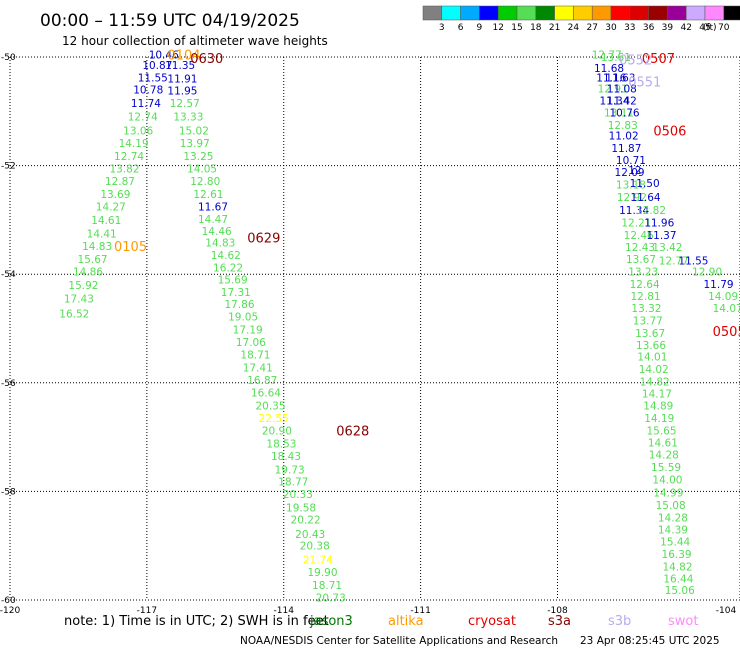  I want to click on swh-value-label: 15.02, so click(194, 131).